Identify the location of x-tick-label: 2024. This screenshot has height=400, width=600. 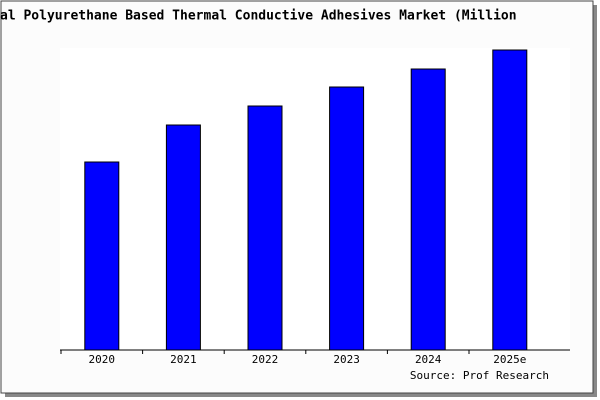
(428, 359).